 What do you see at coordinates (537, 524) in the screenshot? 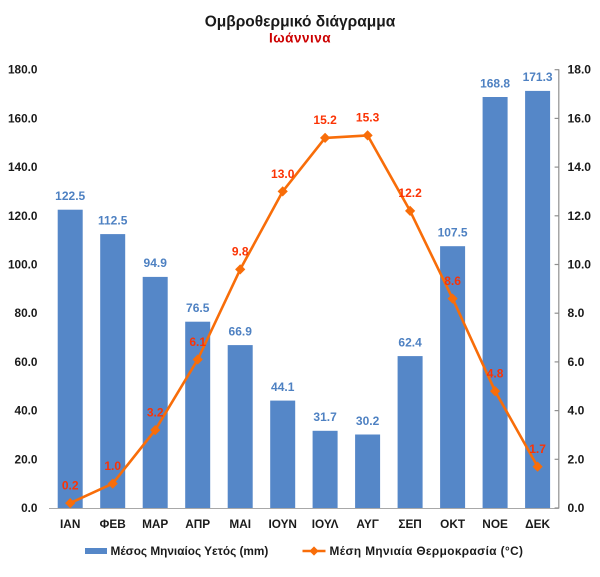
I see `svg-text: ΔΕΚ` at bounding box center [537, 524].